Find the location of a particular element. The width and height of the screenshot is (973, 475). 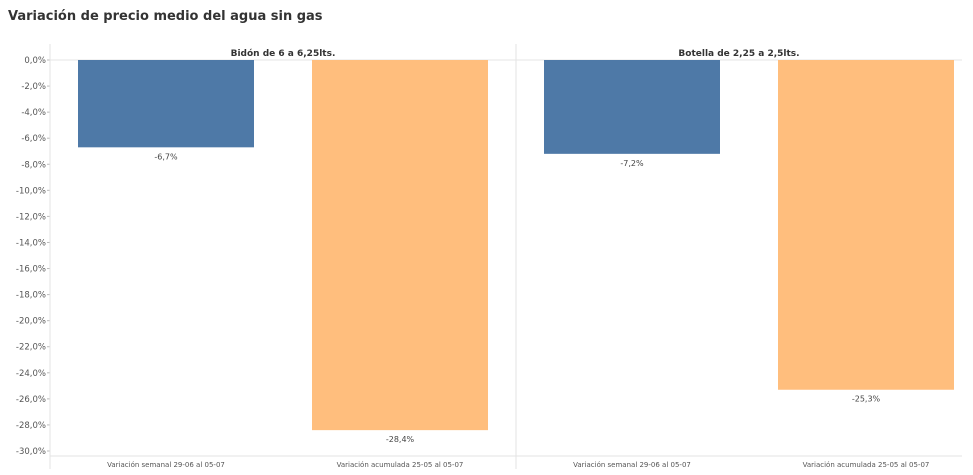

y-tick-label: -12,0% is located at coordinates (31, 217).